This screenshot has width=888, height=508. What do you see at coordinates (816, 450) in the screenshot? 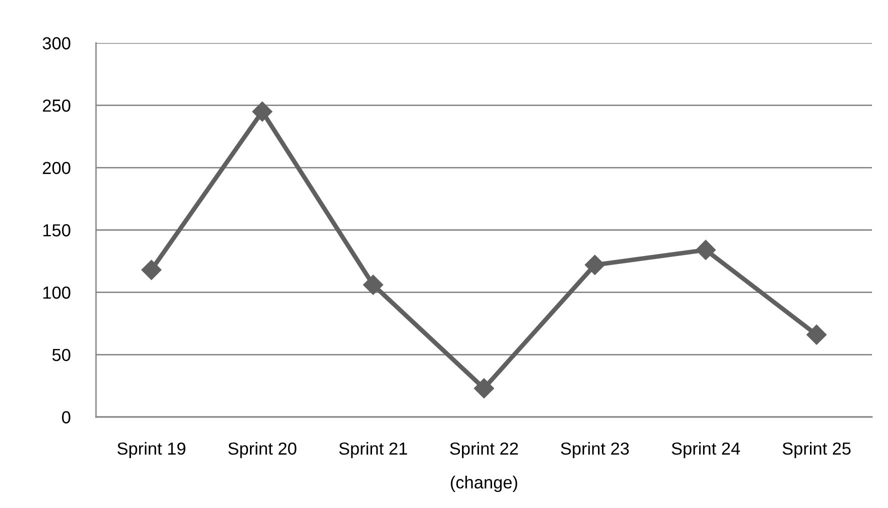
I see `x-tick-label: Sprint 25` at bounding box center [816, 450].